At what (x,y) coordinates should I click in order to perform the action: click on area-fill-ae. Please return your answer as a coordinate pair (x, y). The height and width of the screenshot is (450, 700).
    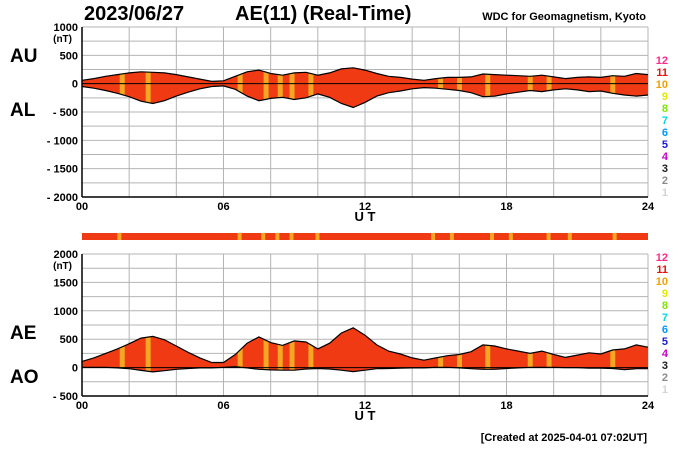
    Looking at the image, I should click on (365, 349).